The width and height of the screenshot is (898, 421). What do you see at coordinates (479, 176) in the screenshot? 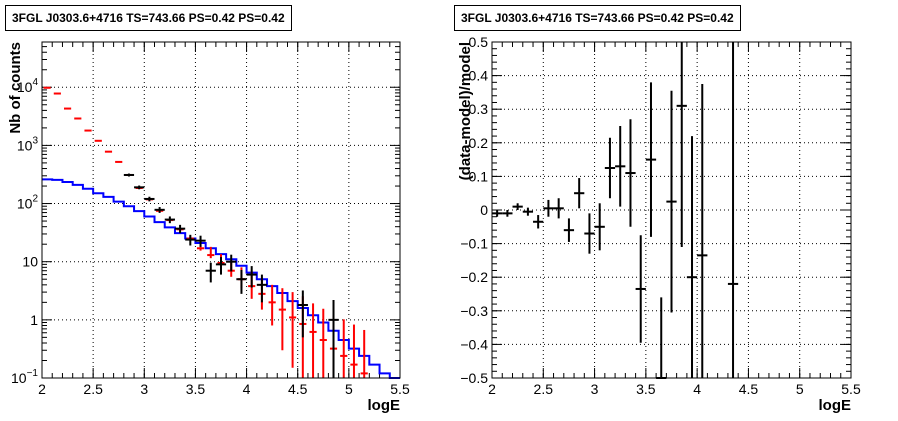
I see `y-tick-label: 0.1` at bounding box center [479, 176].